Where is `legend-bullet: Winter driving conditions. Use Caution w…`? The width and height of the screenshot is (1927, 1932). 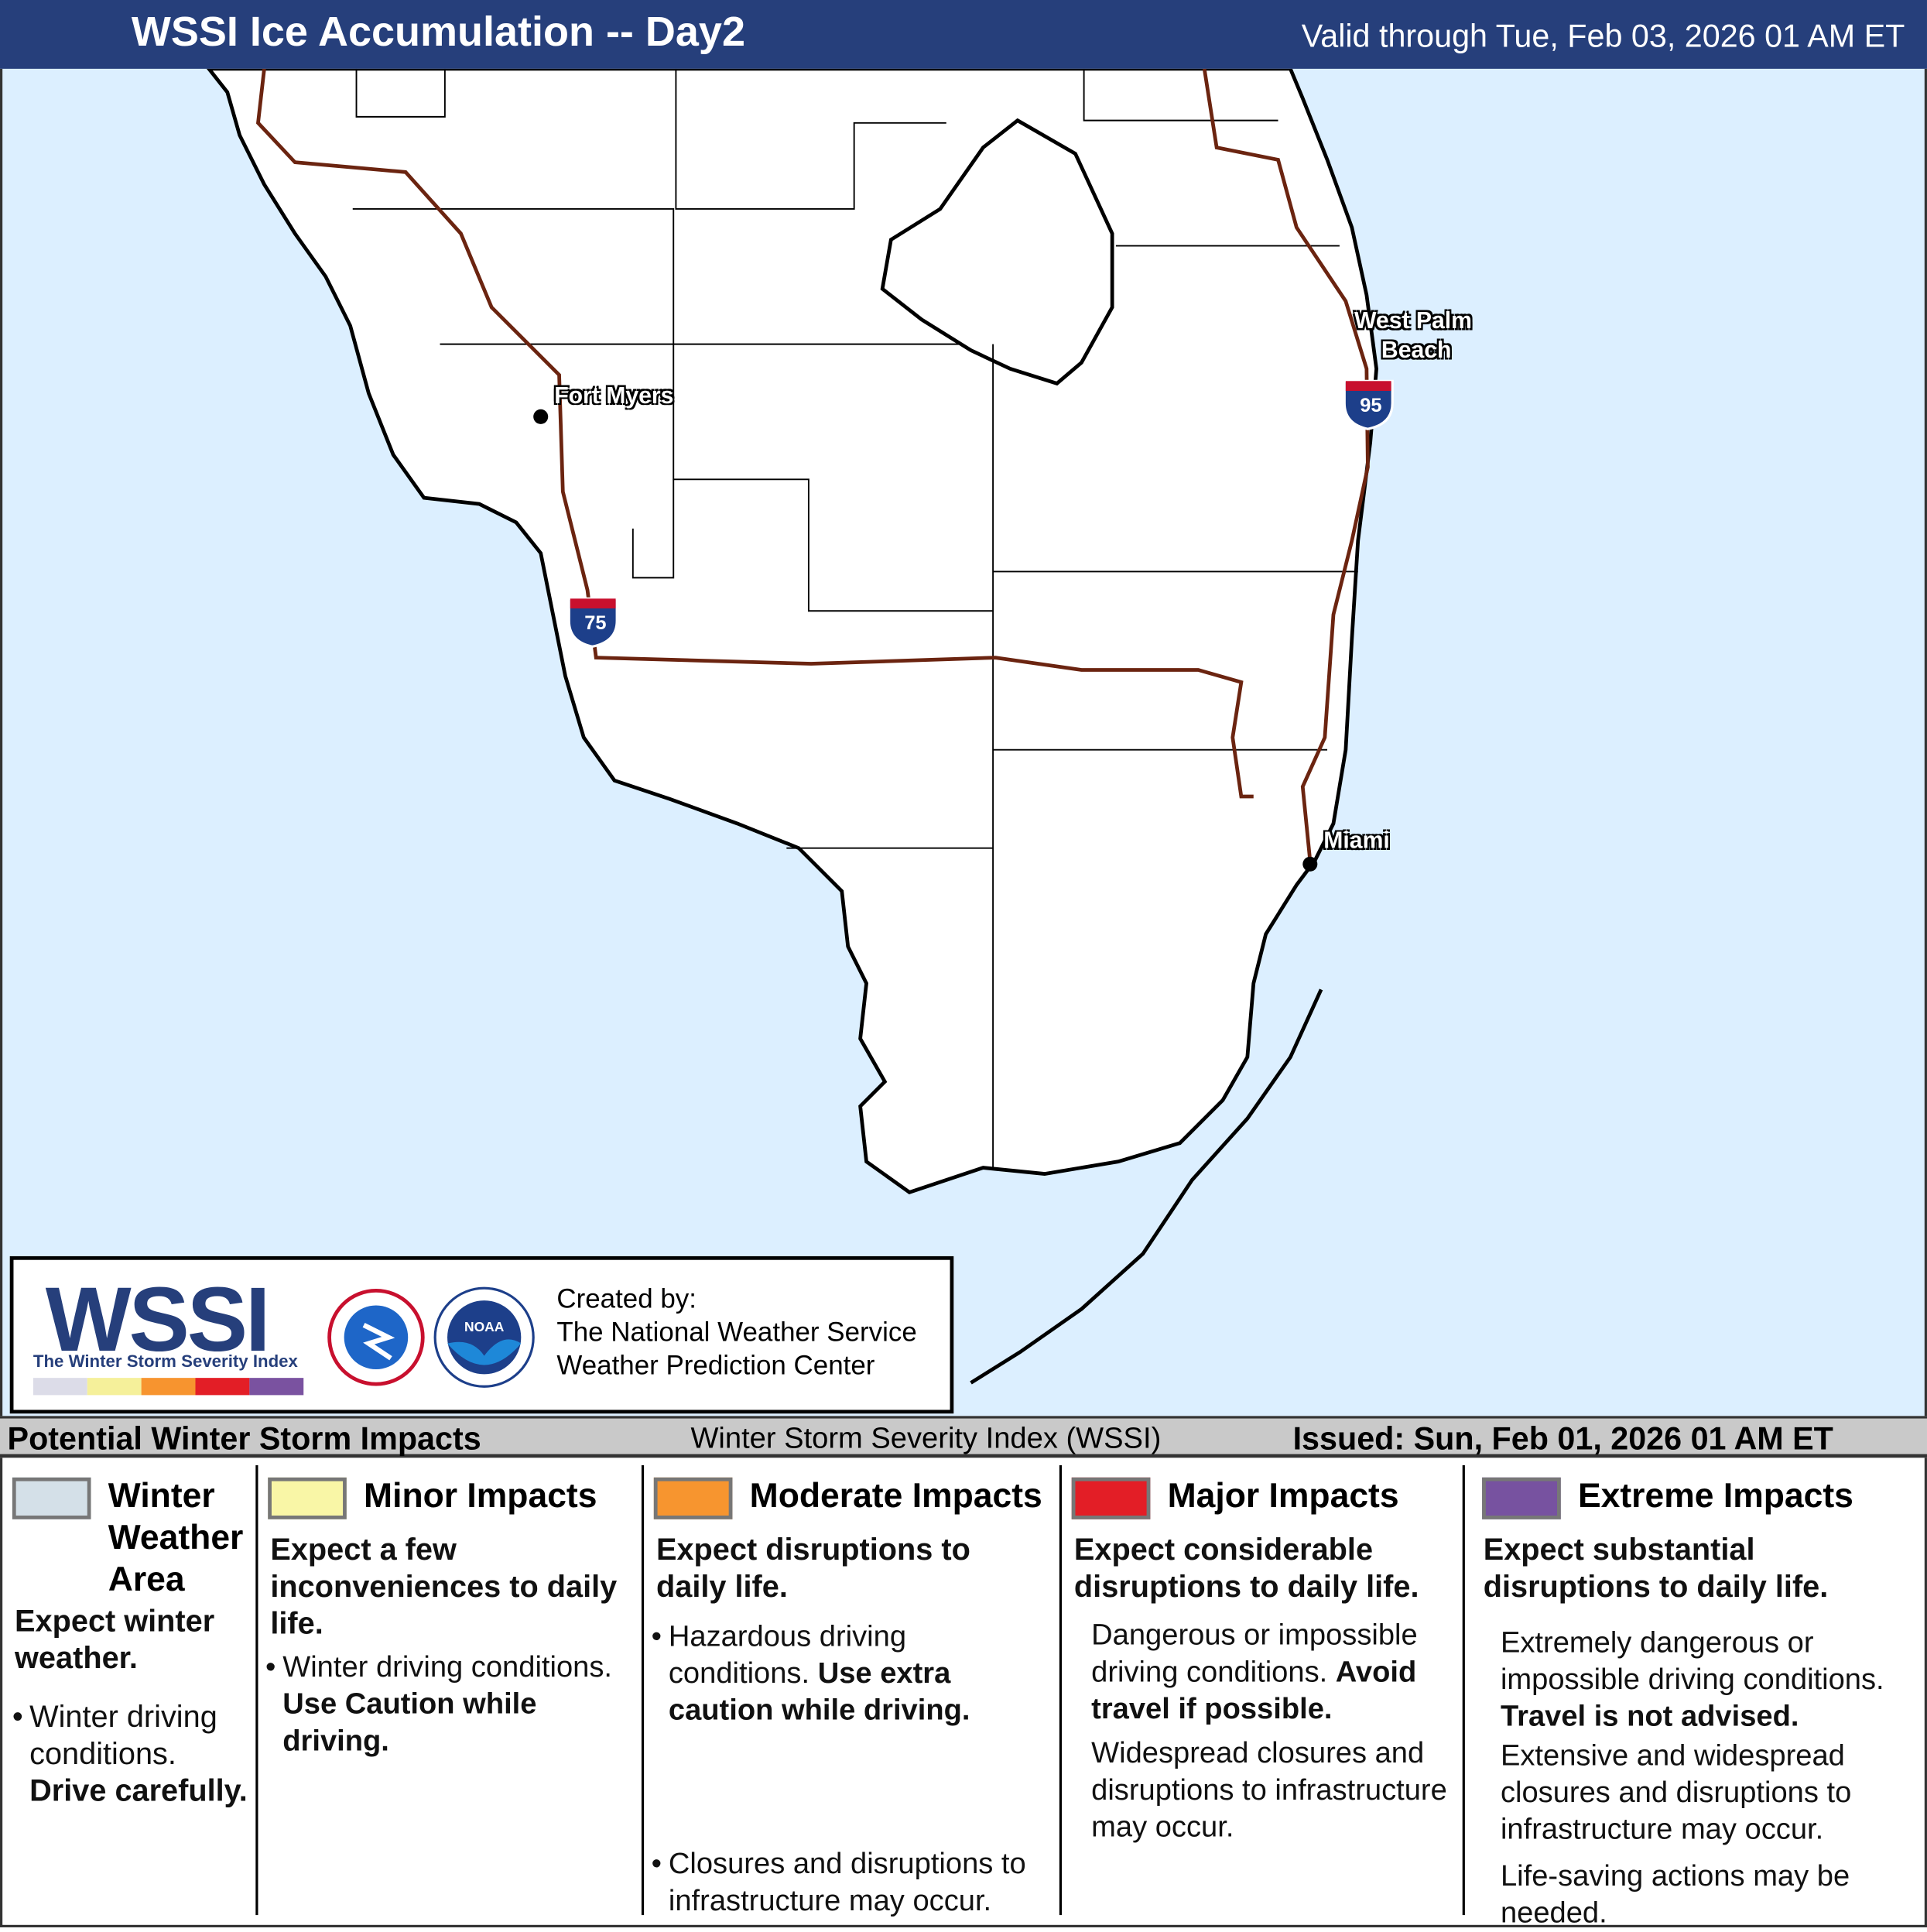 legend-bullet: Winter driving conditions. Use Caution w… is located at coordinates (453, 1704).